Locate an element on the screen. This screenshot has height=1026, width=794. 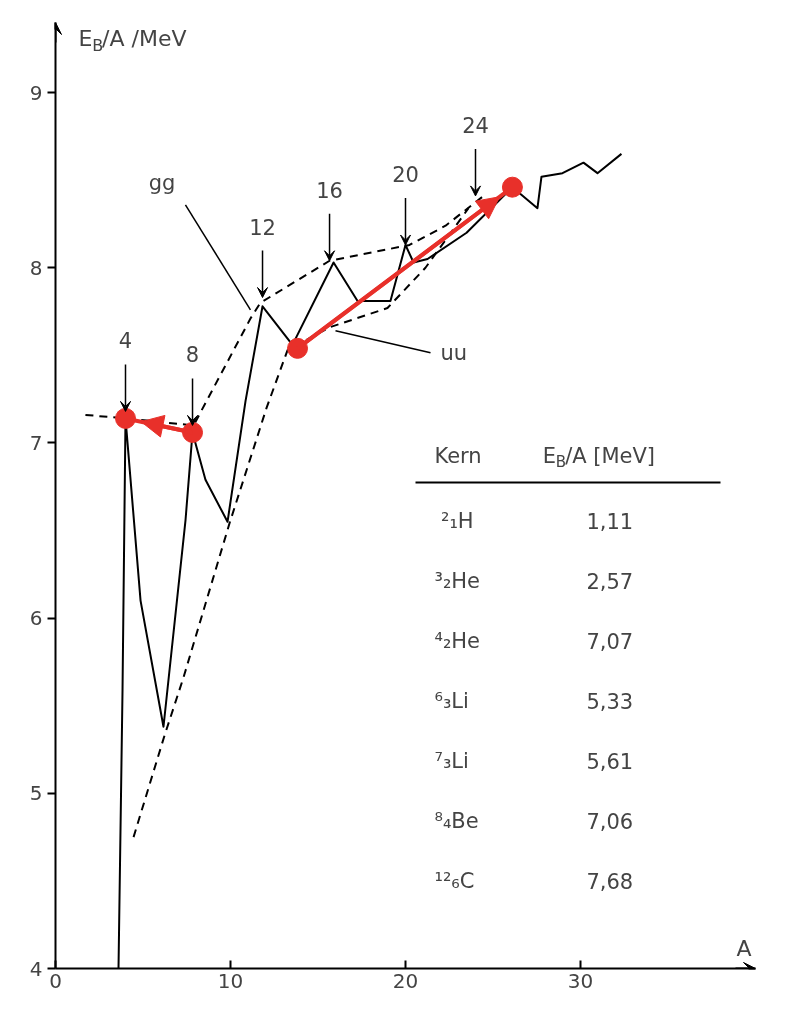
y-tick-label: 7 is located at coordinates (36, 442).